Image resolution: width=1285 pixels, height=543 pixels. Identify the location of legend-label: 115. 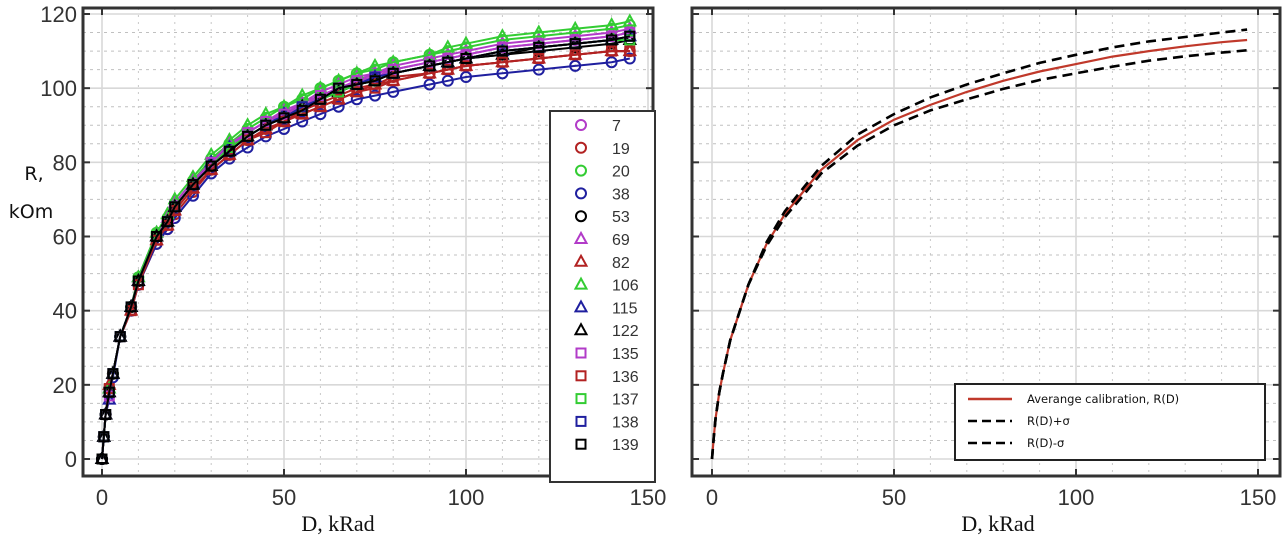
(625, 308).